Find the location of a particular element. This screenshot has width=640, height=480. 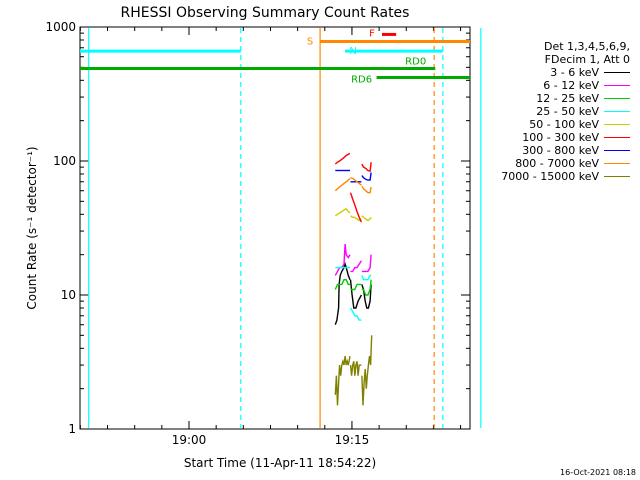

legend-entry-label: 300 - 800 keV is located at coordinates (560, 150).